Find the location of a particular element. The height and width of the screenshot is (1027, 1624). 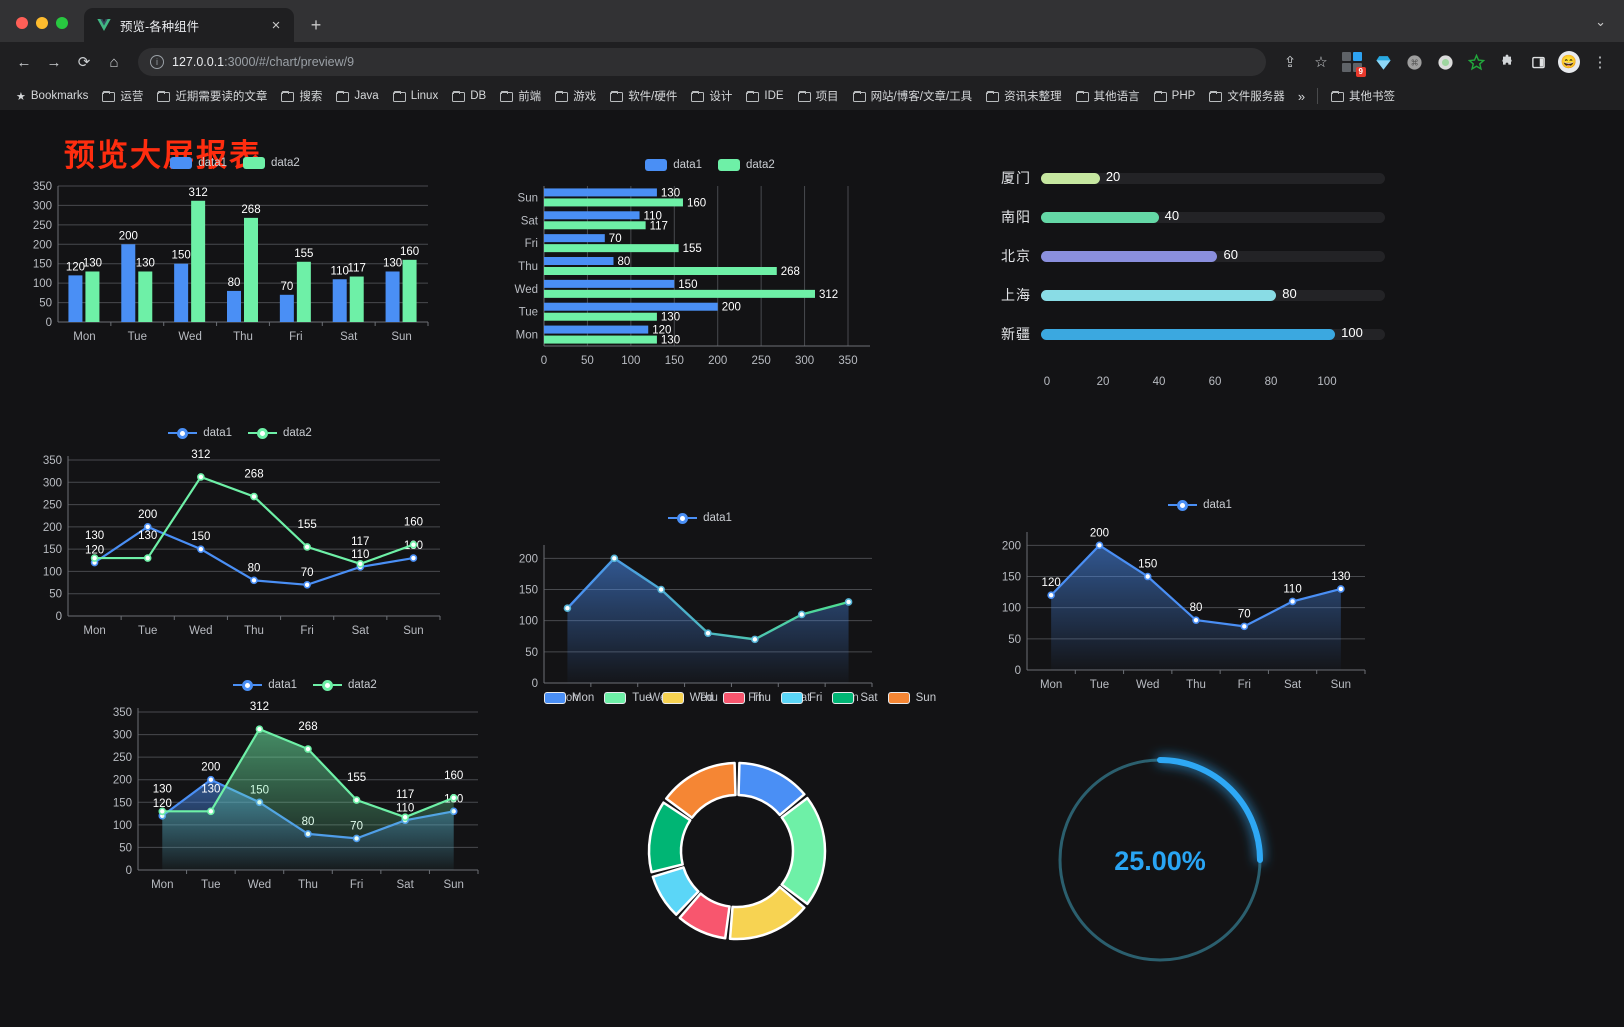

bookmark-folder-13: 资讯未整理 is located at coordinates (1024, 96).